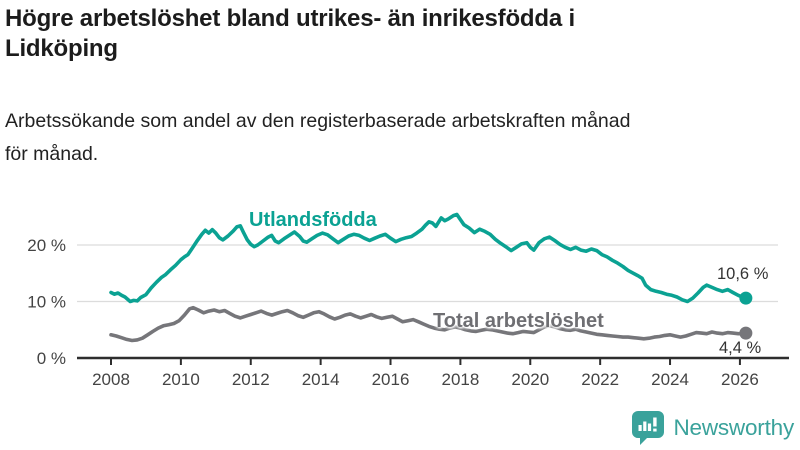  Describe the element at coordinates (46, 302) in the screenshot. I see `svg-text: 10 %` at that location.